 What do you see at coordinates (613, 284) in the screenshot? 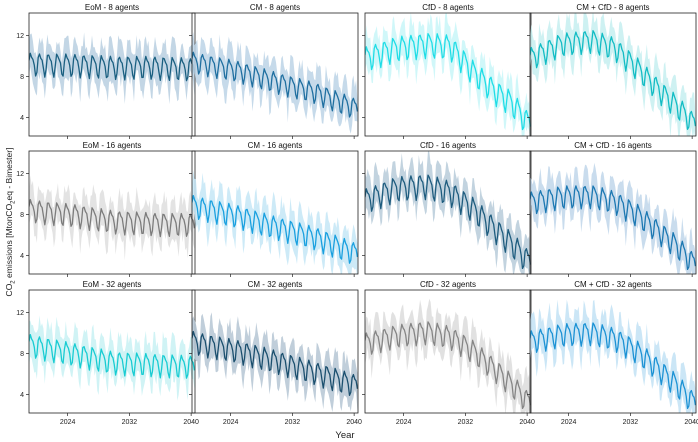
I see `panel-title: CM + CfD - 32 agents` at bounding box center [613, 284].